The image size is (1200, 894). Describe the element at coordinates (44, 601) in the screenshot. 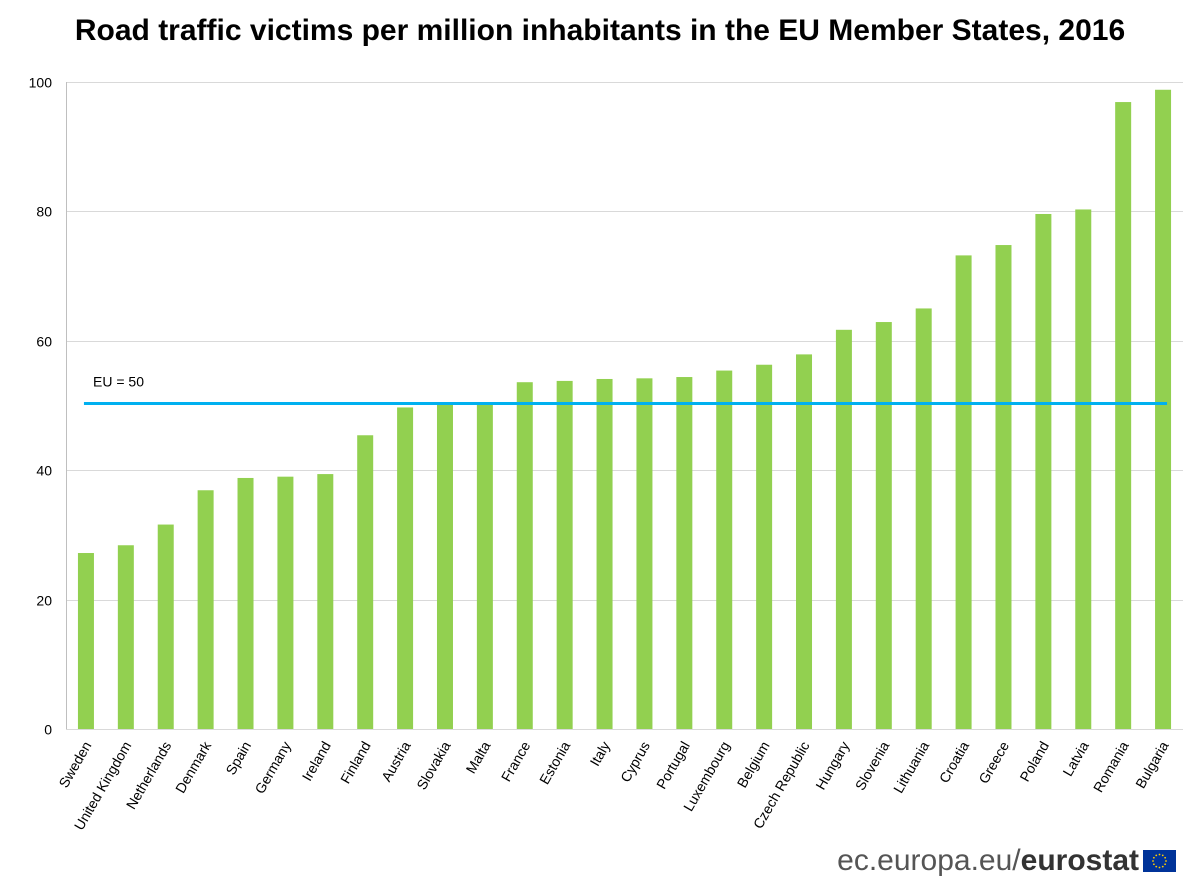

I see `y-tick-label: 20` at that location.